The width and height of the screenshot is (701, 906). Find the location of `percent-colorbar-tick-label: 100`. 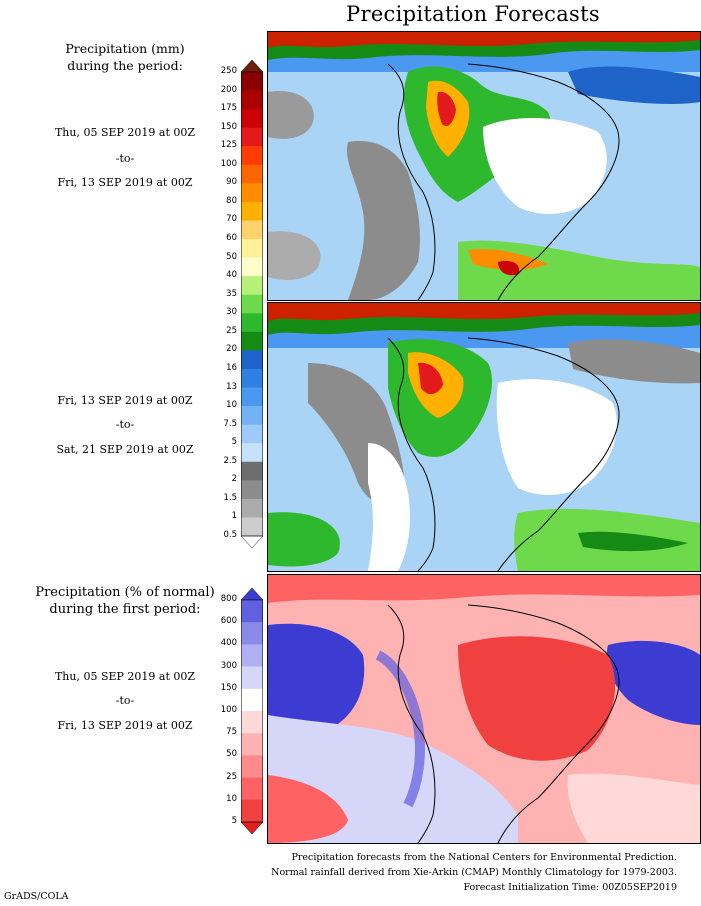

percent-colorbar-tick-label: 100 is located at coordinates (228, 710).